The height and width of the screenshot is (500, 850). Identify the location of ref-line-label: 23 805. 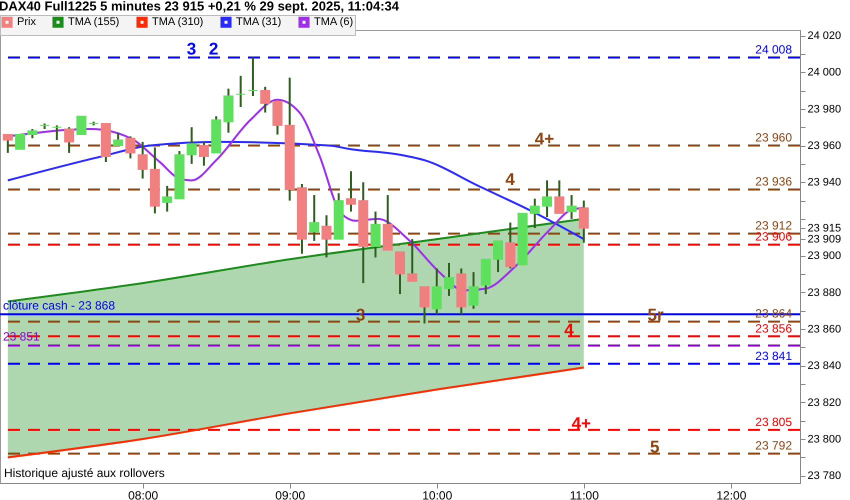
(773, 421).